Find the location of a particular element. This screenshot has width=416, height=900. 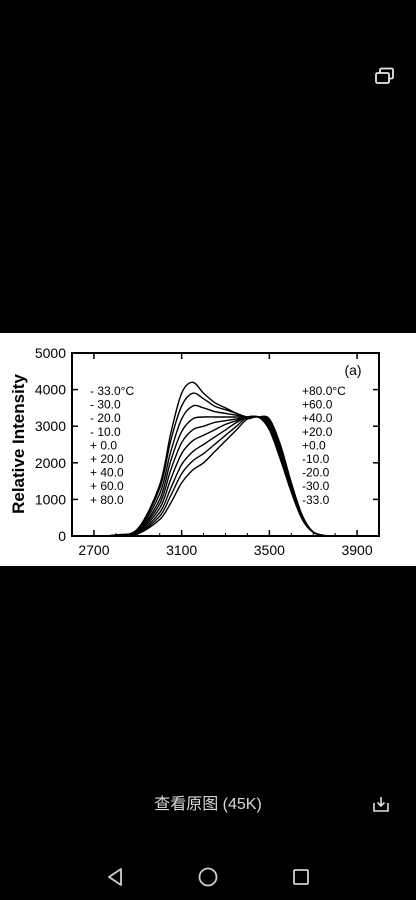

legend-right-entry: +80.0°C is located at coordinates (324, 391).